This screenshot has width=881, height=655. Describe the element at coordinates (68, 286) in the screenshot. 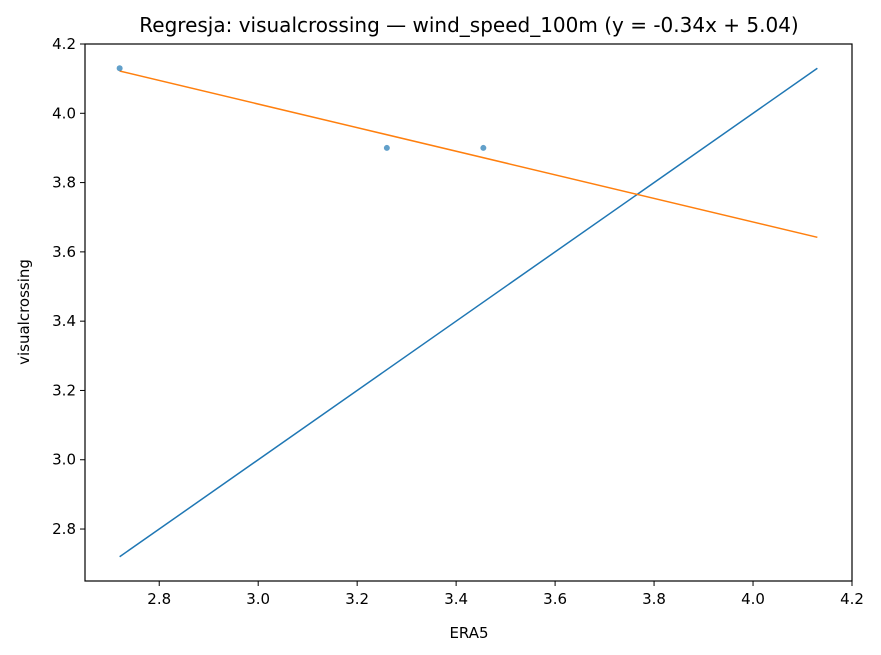

I see `y-axis: 2.8 3.0 3.2 3.4 3.6 3.8 4.0 4.2` at that location.